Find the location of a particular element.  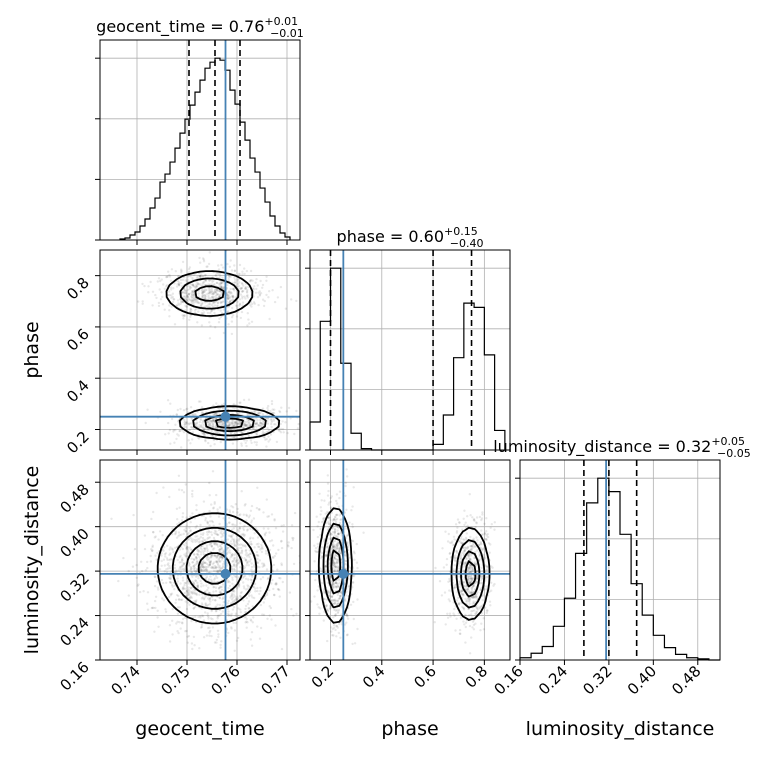

histogram-geocent_time is located at coordinates (205, 148).